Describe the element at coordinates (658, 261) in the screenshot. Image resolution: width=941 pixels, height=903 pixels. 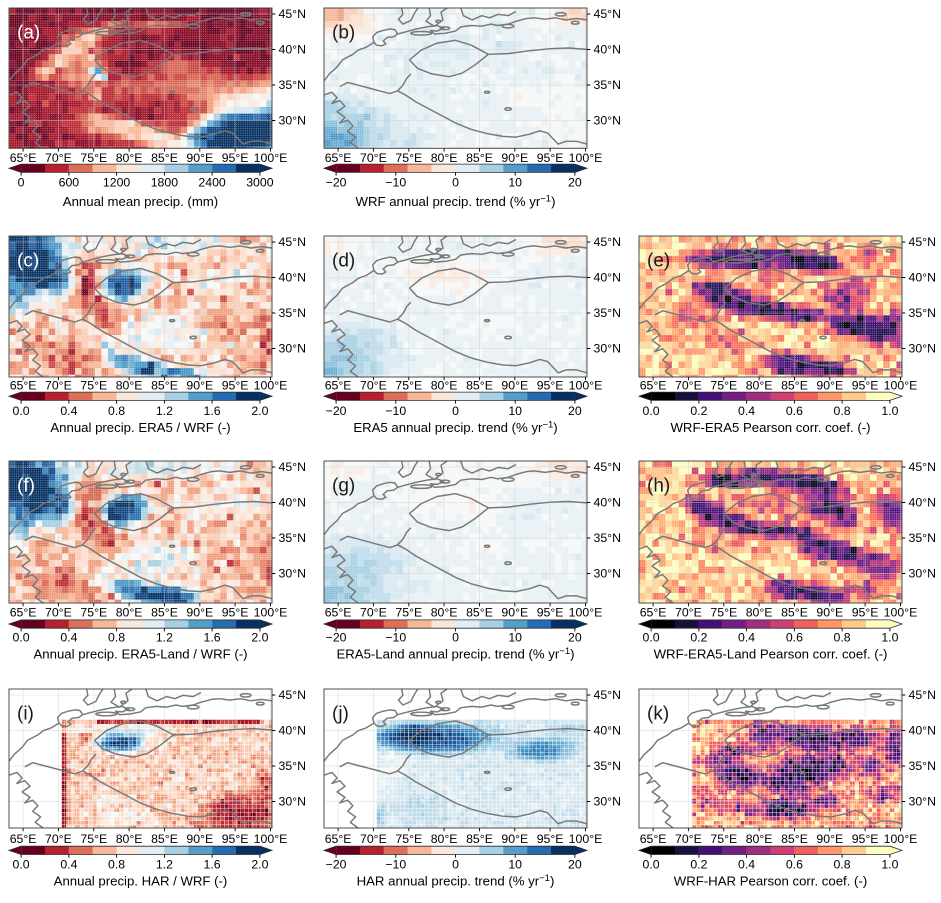
I see `svg-text: (e)` at that location.